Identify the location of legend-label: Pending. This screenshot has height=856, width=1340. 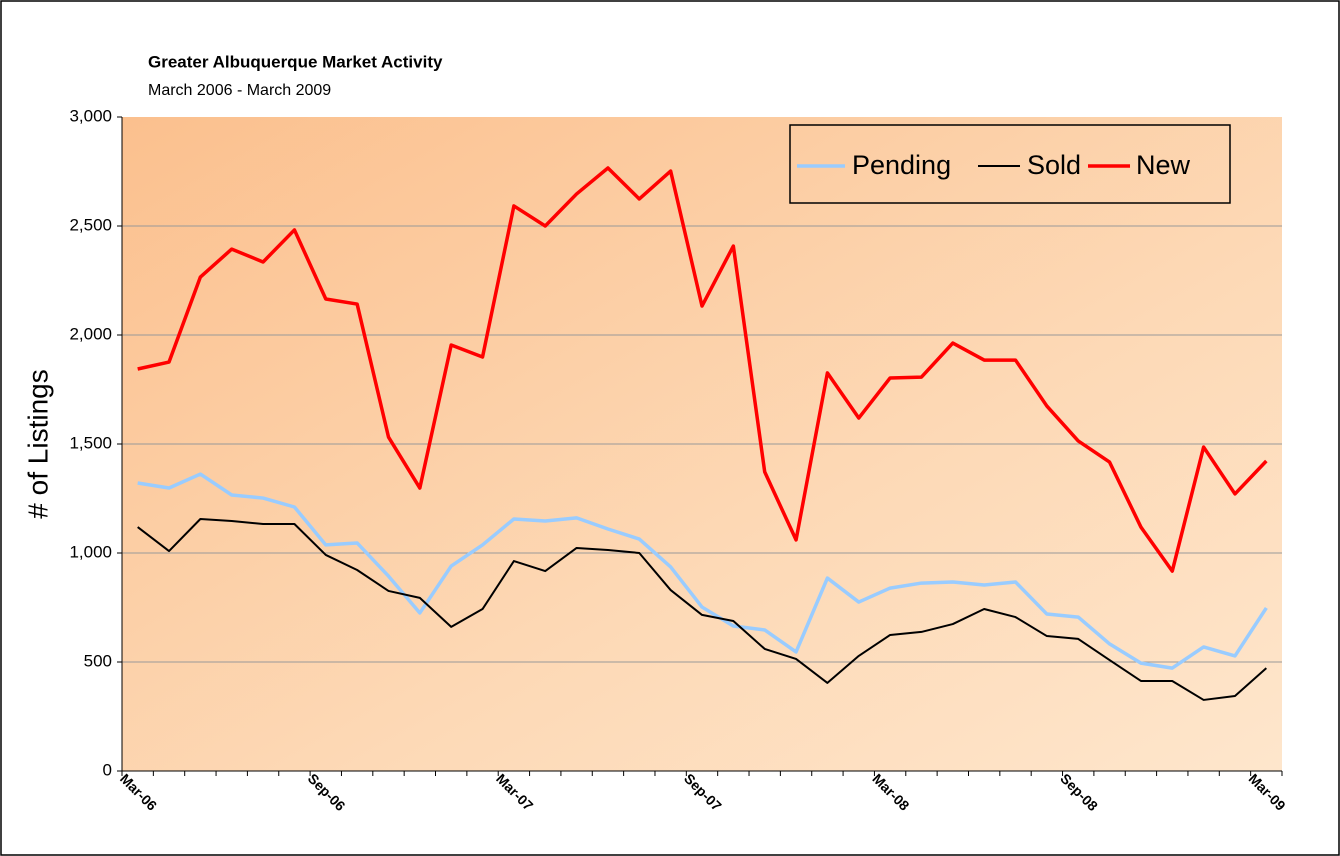
(901, 165).